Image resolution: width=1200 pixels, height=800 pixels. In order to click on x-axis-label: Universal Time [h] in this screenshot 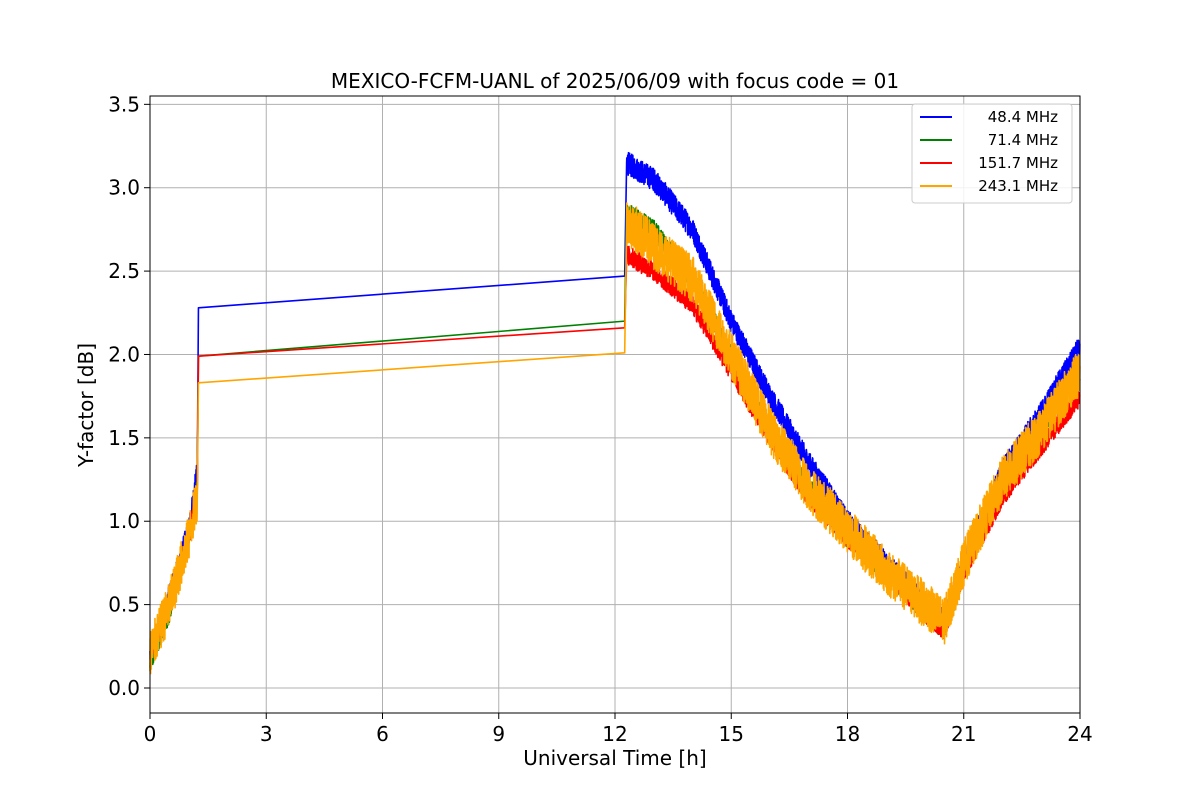, I will do `click(614, 758)`.